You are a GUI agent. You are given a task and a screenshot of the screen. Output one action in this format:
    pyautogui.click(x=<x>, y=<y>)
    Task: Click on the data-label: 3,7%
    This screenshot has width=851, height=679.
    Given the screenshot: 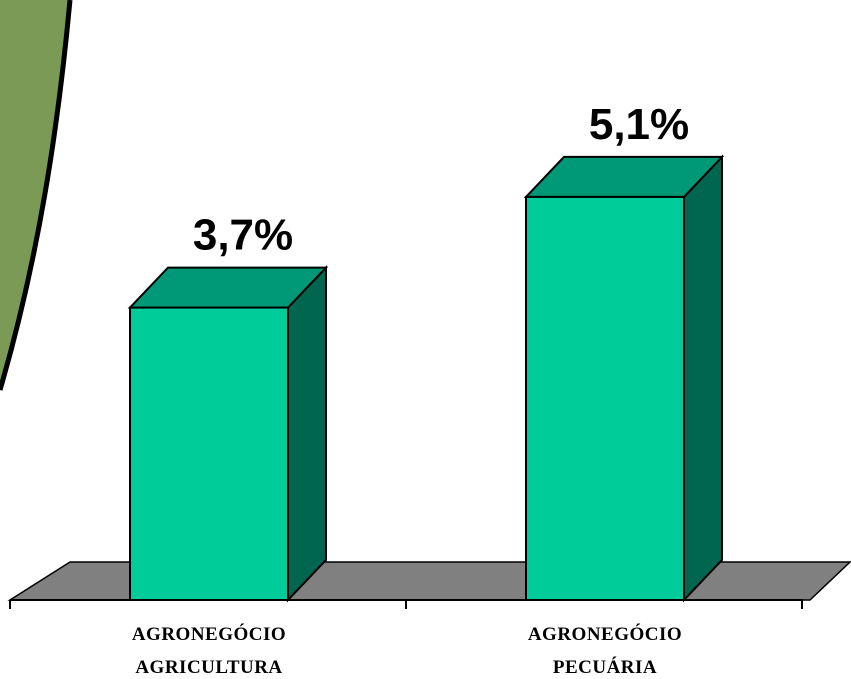 What is the action you would take?
    pyautogui.click(x=243, y=235)
    